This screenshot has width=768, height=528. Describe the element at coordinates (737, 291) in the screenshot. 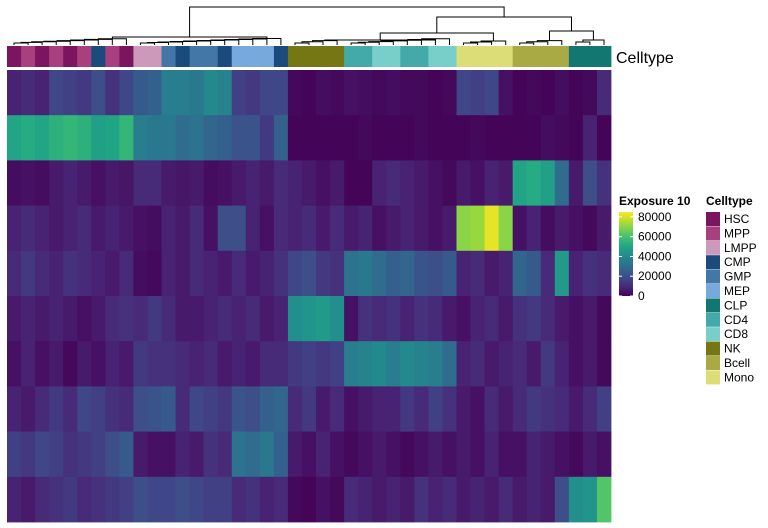

I see `celltype-legend-label: MEP` at that location.